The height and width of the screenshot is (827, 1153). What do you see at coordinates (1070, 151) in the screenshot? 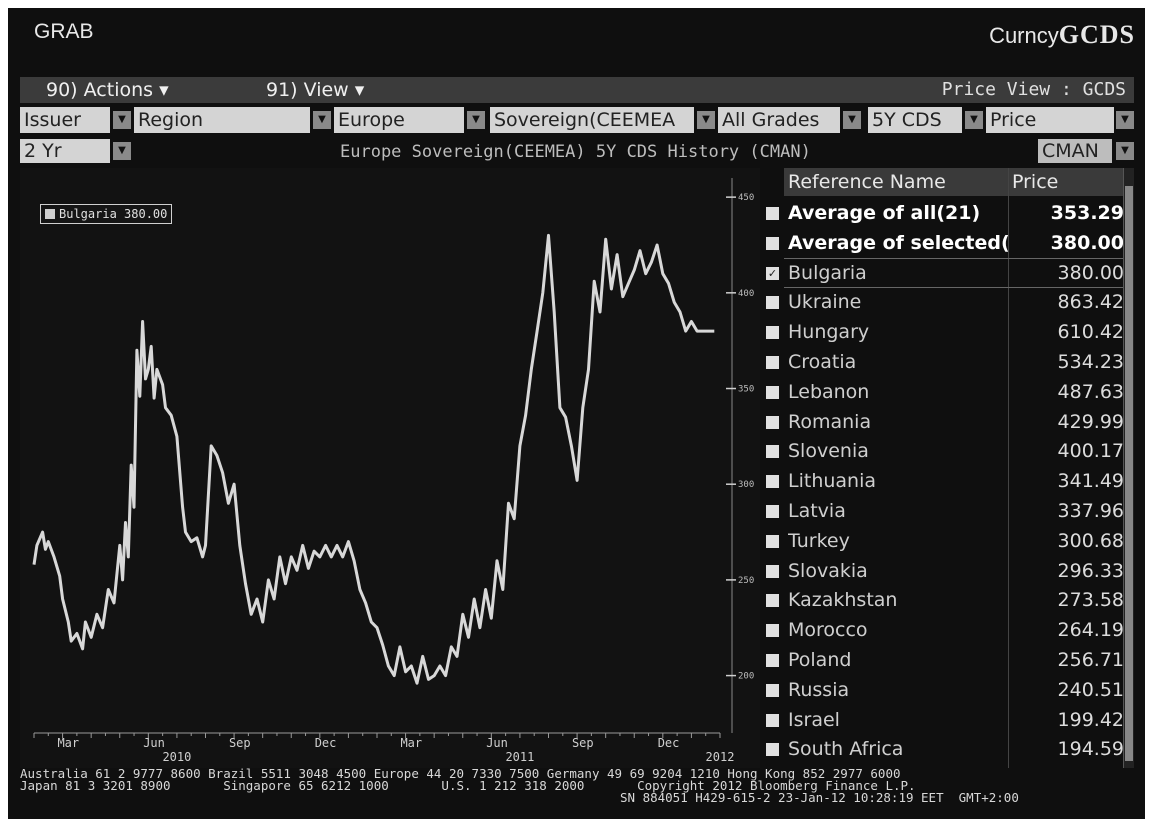
I see `source-dropdown-label: CMAN` at bounding box center [1070, 151].